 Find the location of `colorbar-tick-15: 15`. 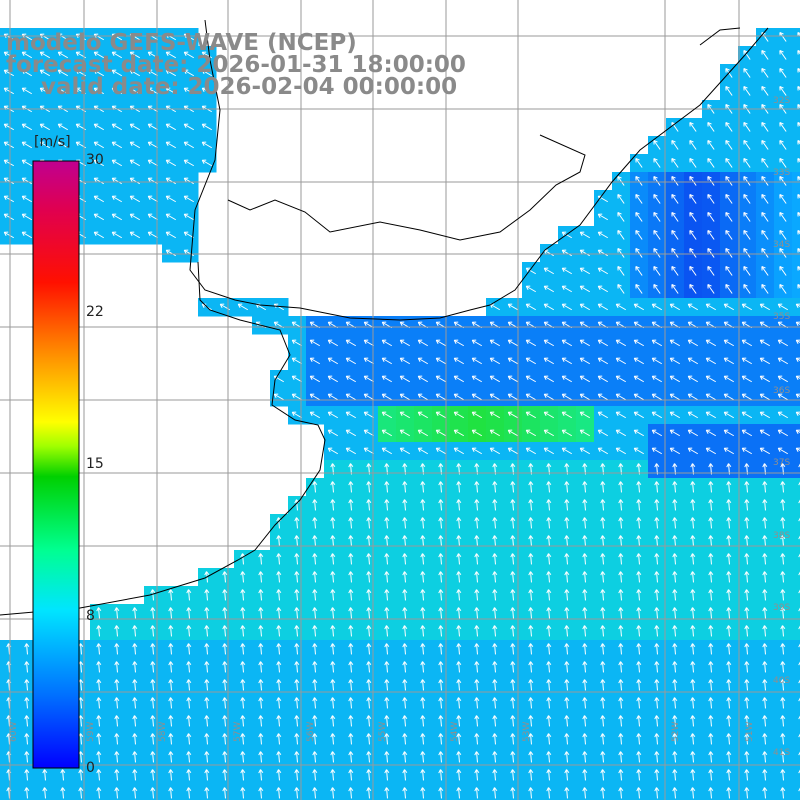

colorbar-tick-15: 15 is located at coordinates (95, 464).